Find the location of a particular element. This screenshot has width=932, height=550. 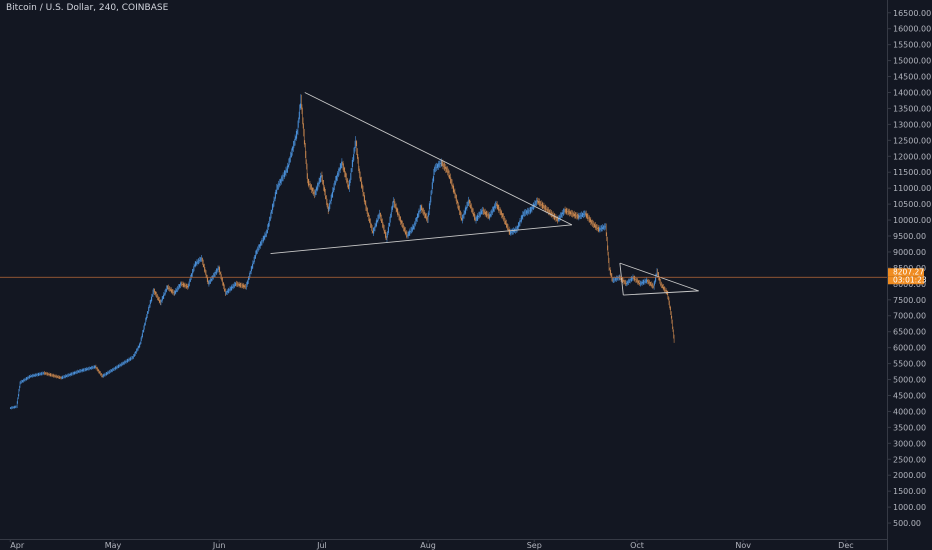

price-axis-label: 16500.00 is located at coordinates (912, 13).